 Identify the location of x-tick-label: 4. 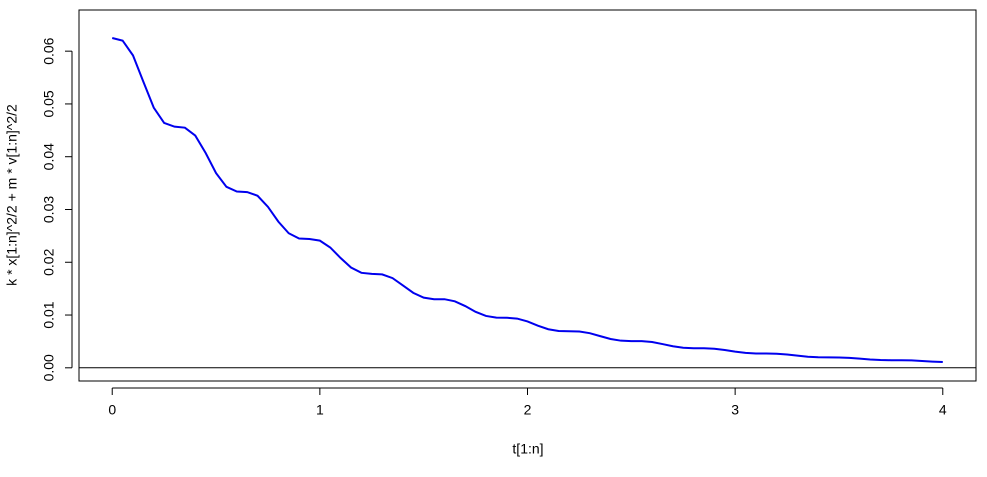
(943, 410).